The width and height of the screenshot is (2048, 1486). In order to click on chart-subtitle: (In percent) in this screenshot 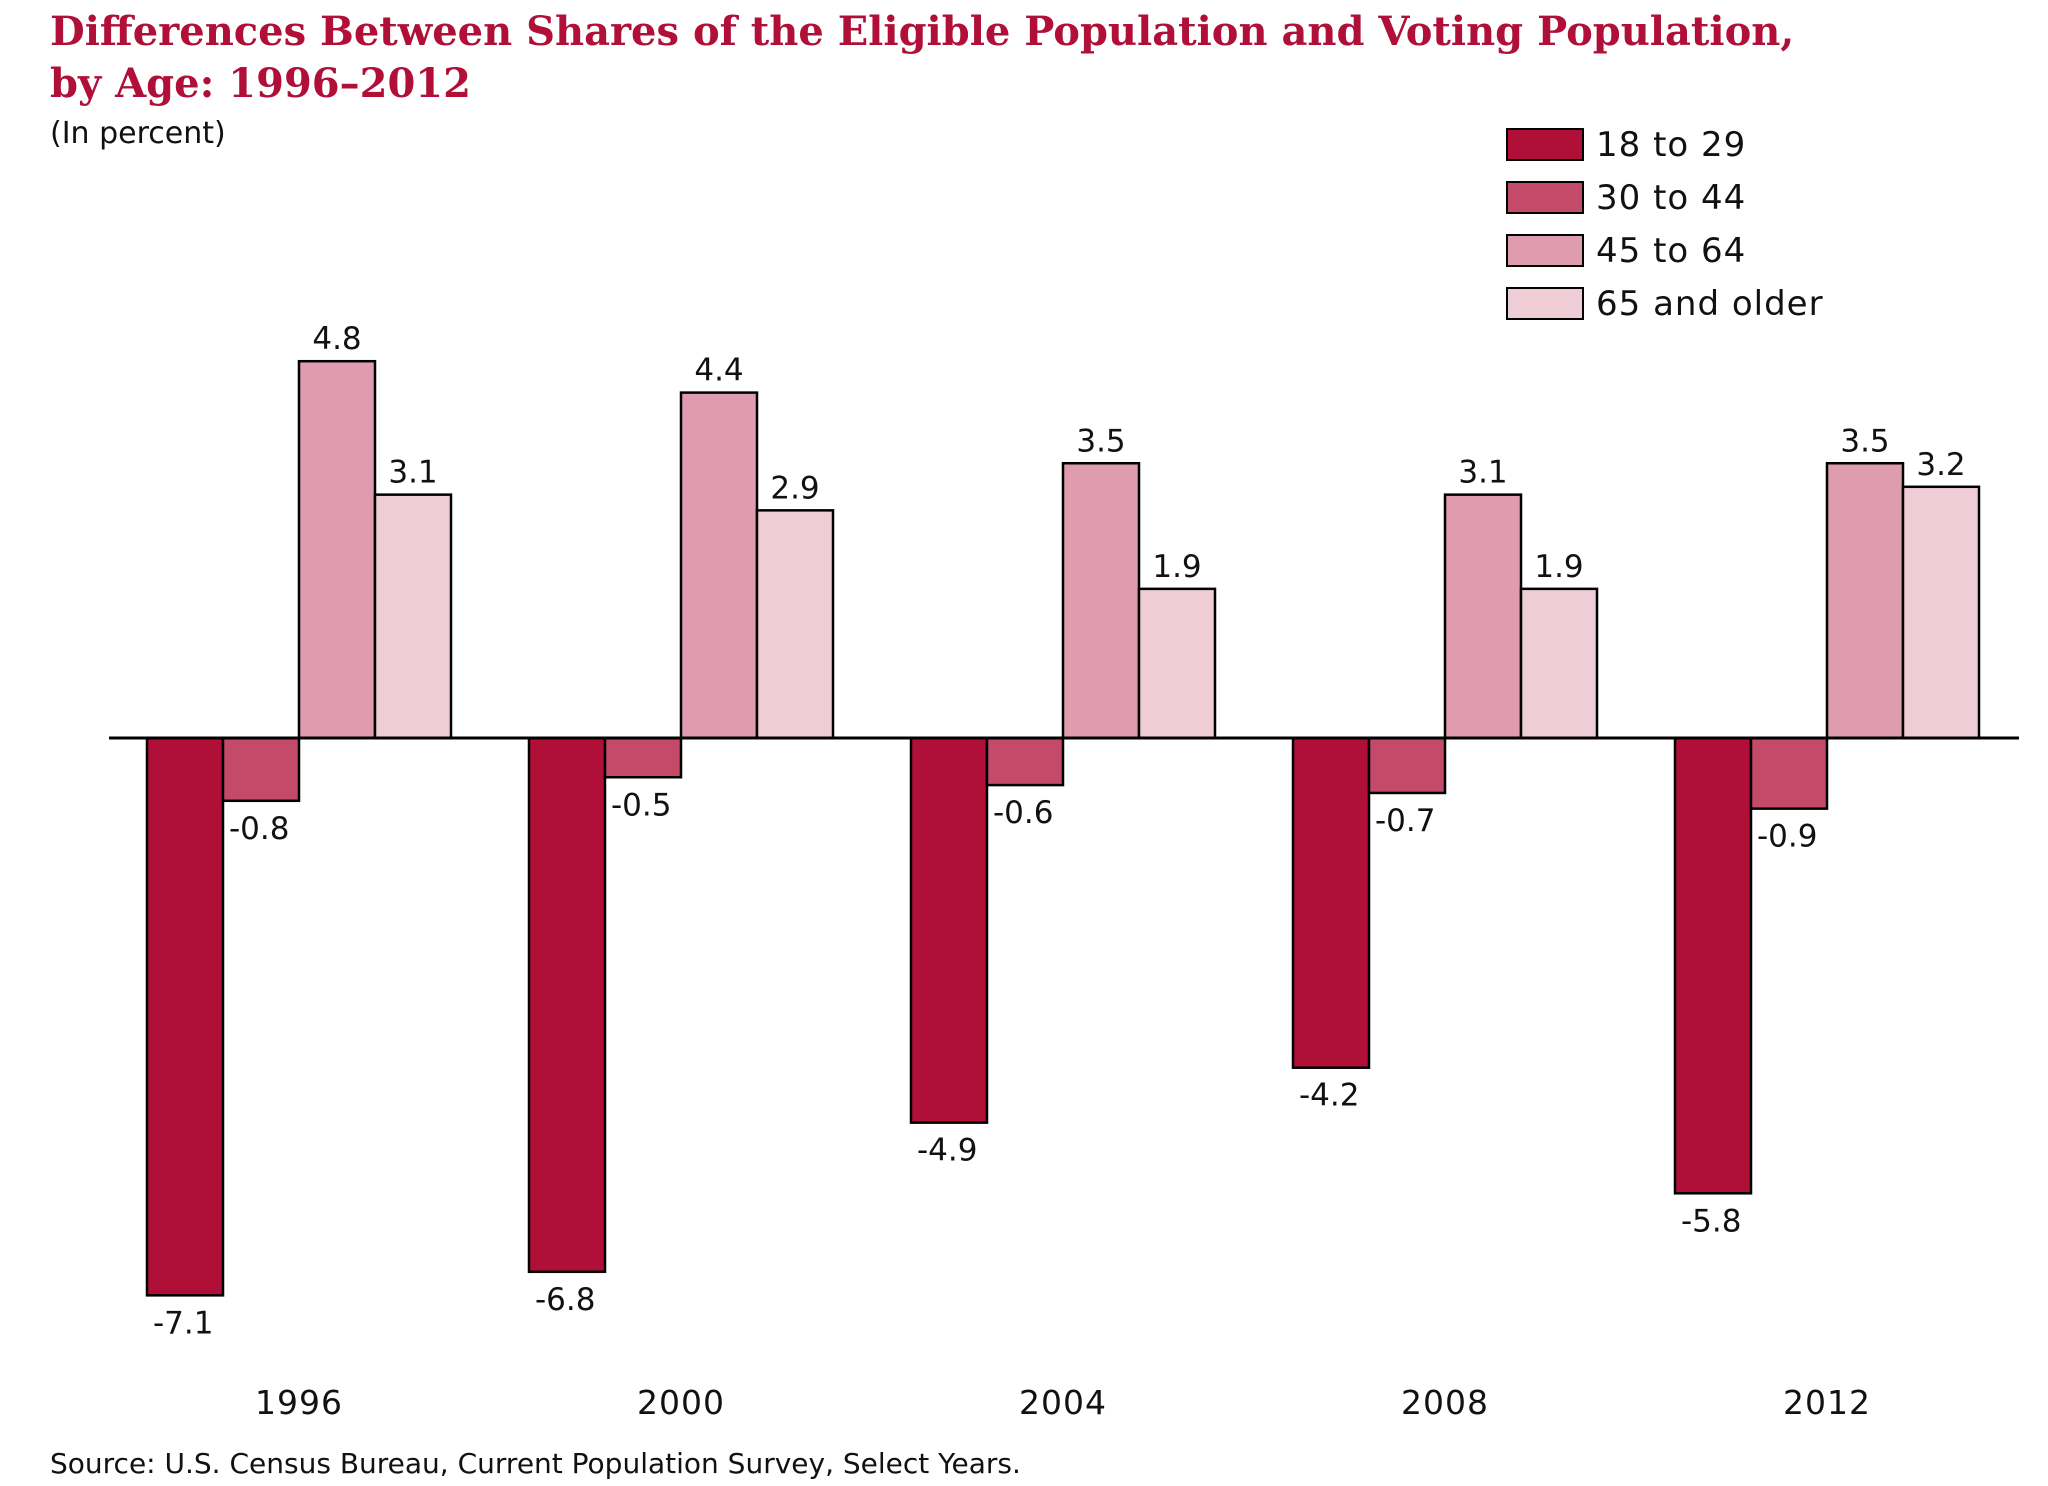, I will do `click(138, 133)`.